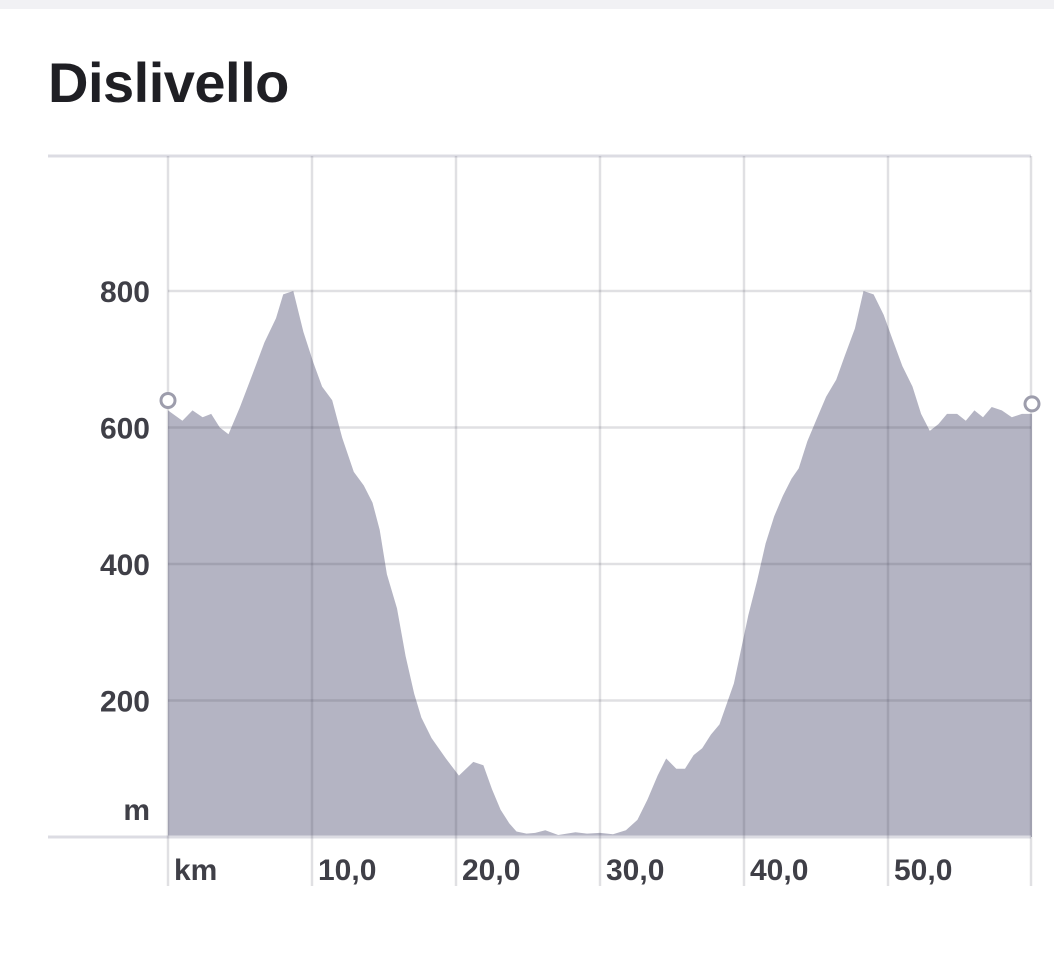  Describe the element at coordinates (347, 870) in the screenshot. I see `x-tick-label-10,0: 10,0` at that location.